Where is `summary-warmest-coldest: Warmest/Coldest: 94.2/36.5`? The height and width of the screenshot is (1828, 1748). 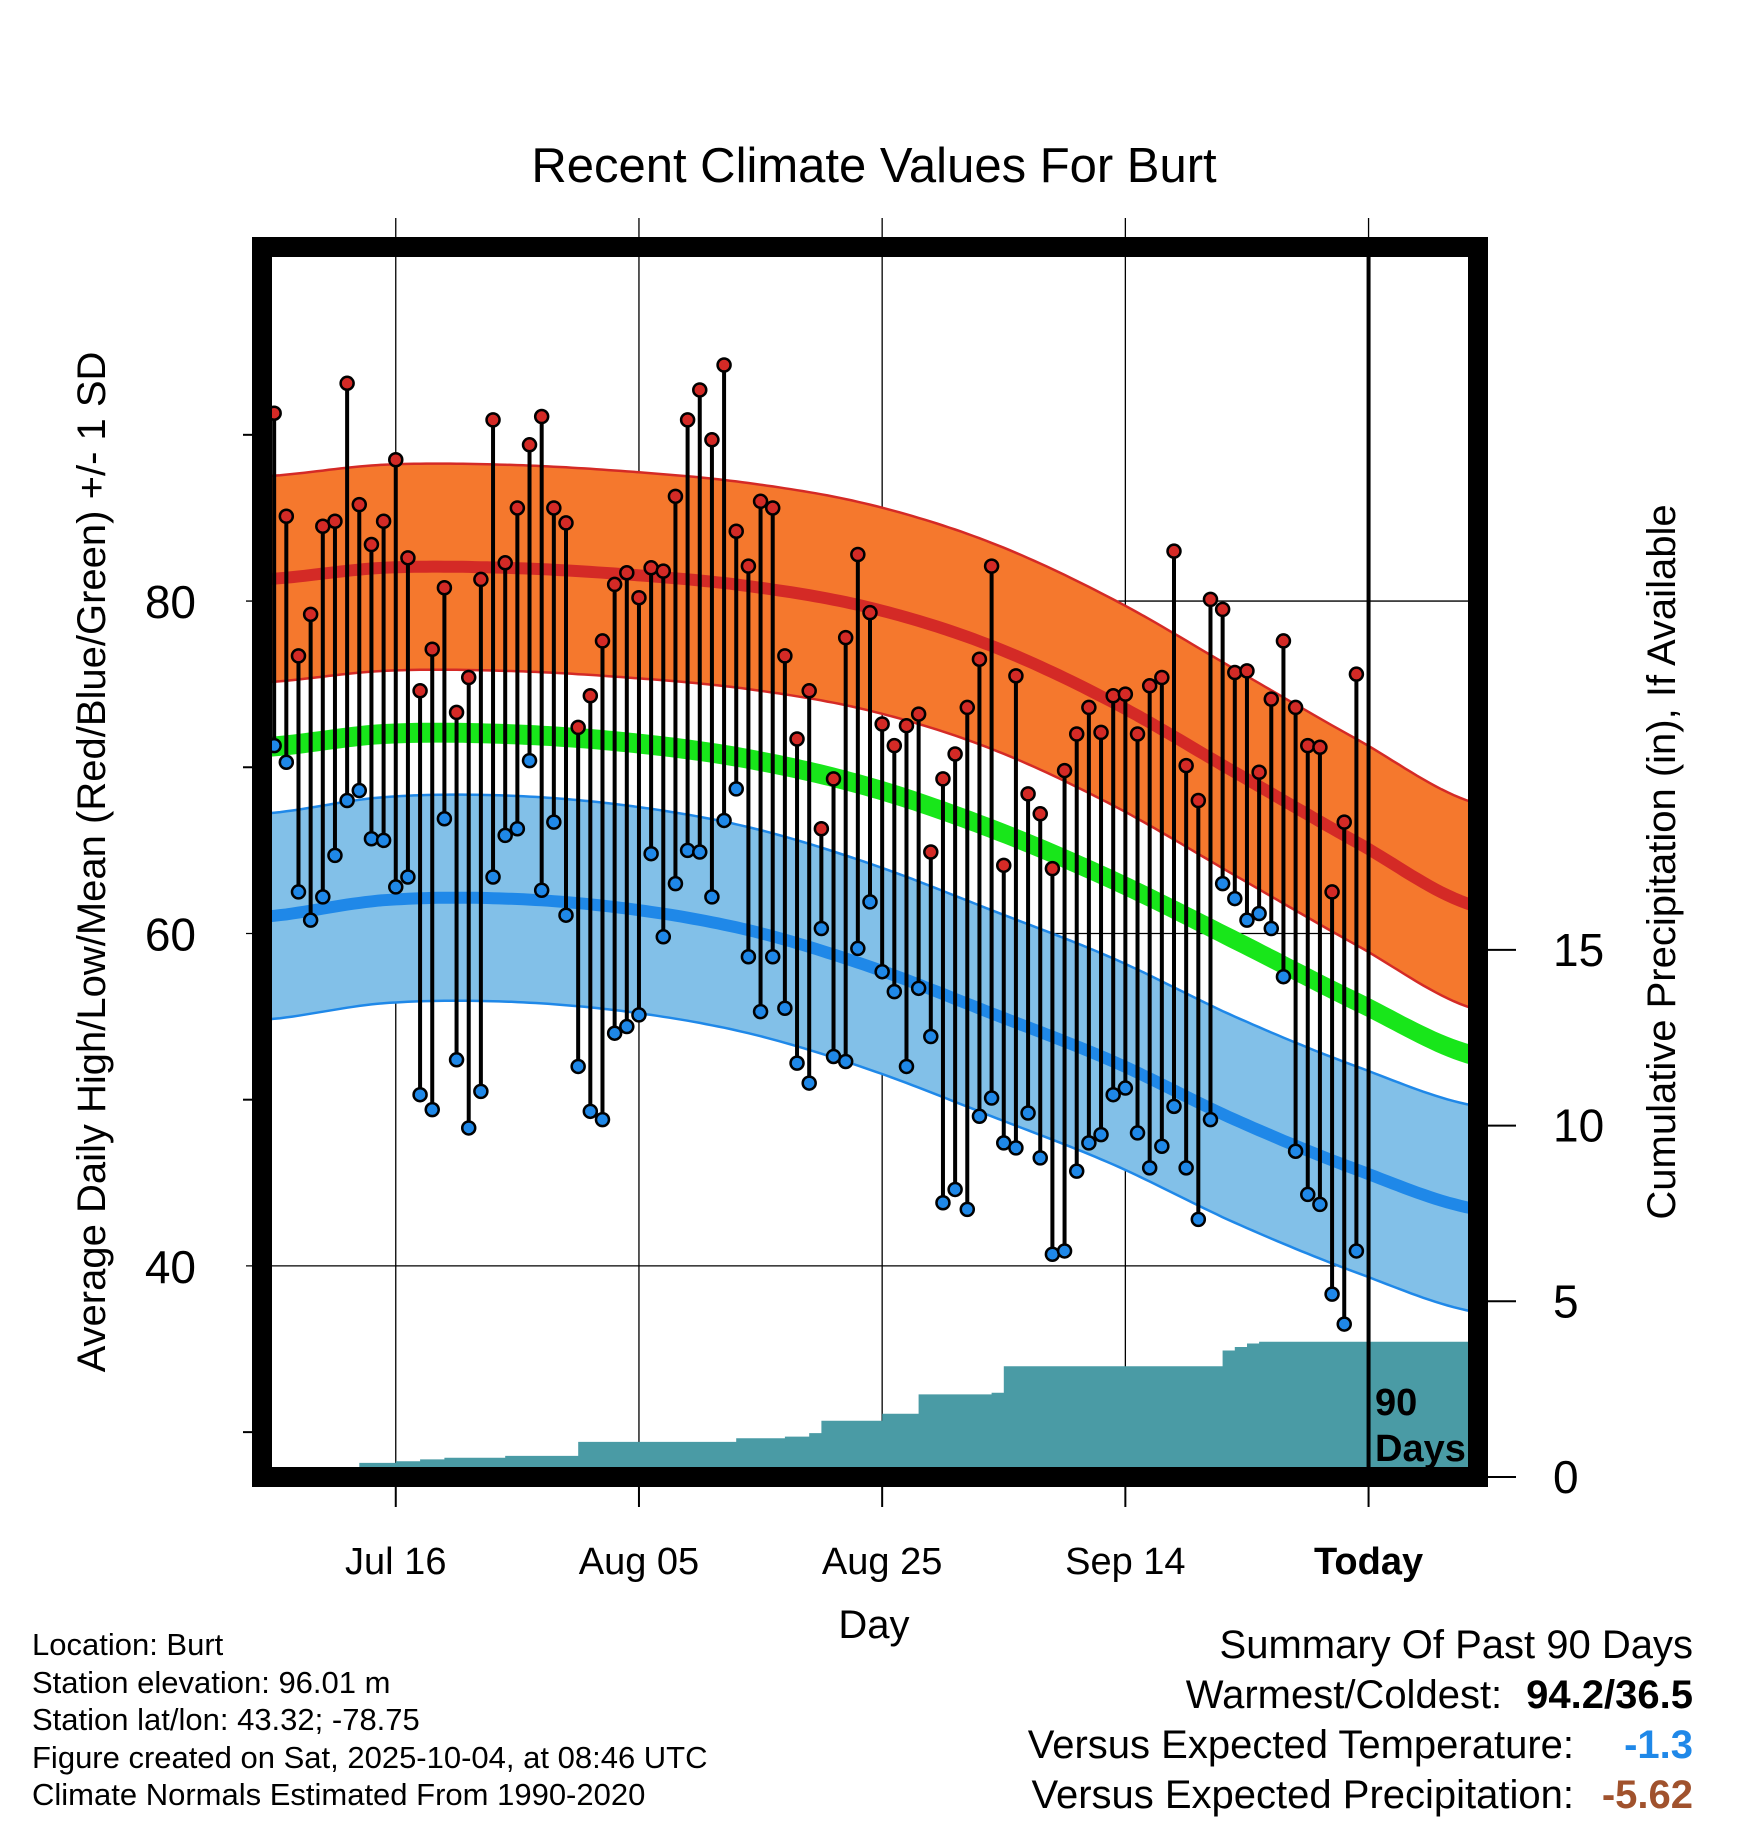
summary-warmest-coldest: Warmest/Coldest: 94.2/36.5 is located at coordinates (1360, 1695).